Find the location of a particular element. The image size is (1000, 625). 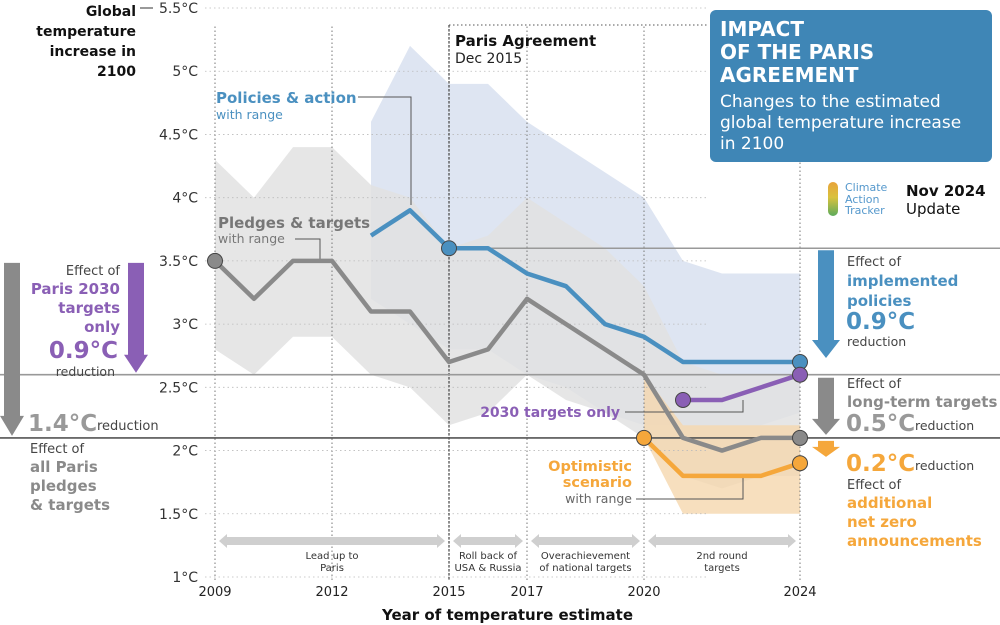

update-date: Nov 2024 is located at coordinates (946, 191).